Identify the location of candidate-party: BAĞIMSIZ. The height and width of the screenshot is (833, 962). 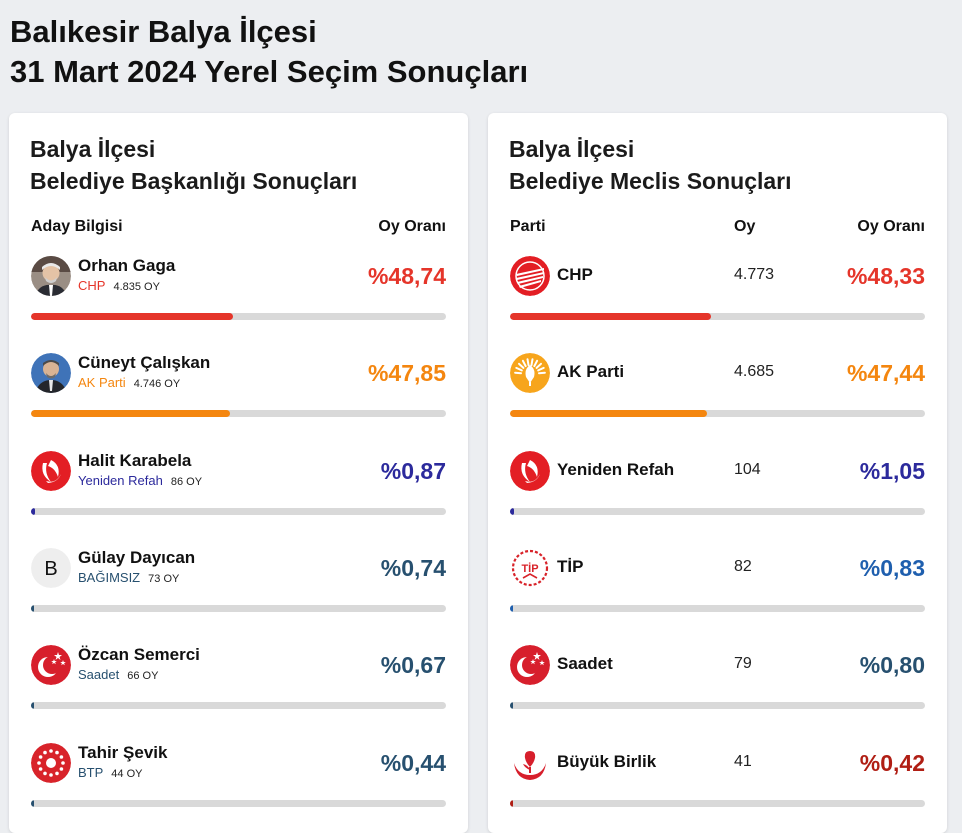
(109, 577).